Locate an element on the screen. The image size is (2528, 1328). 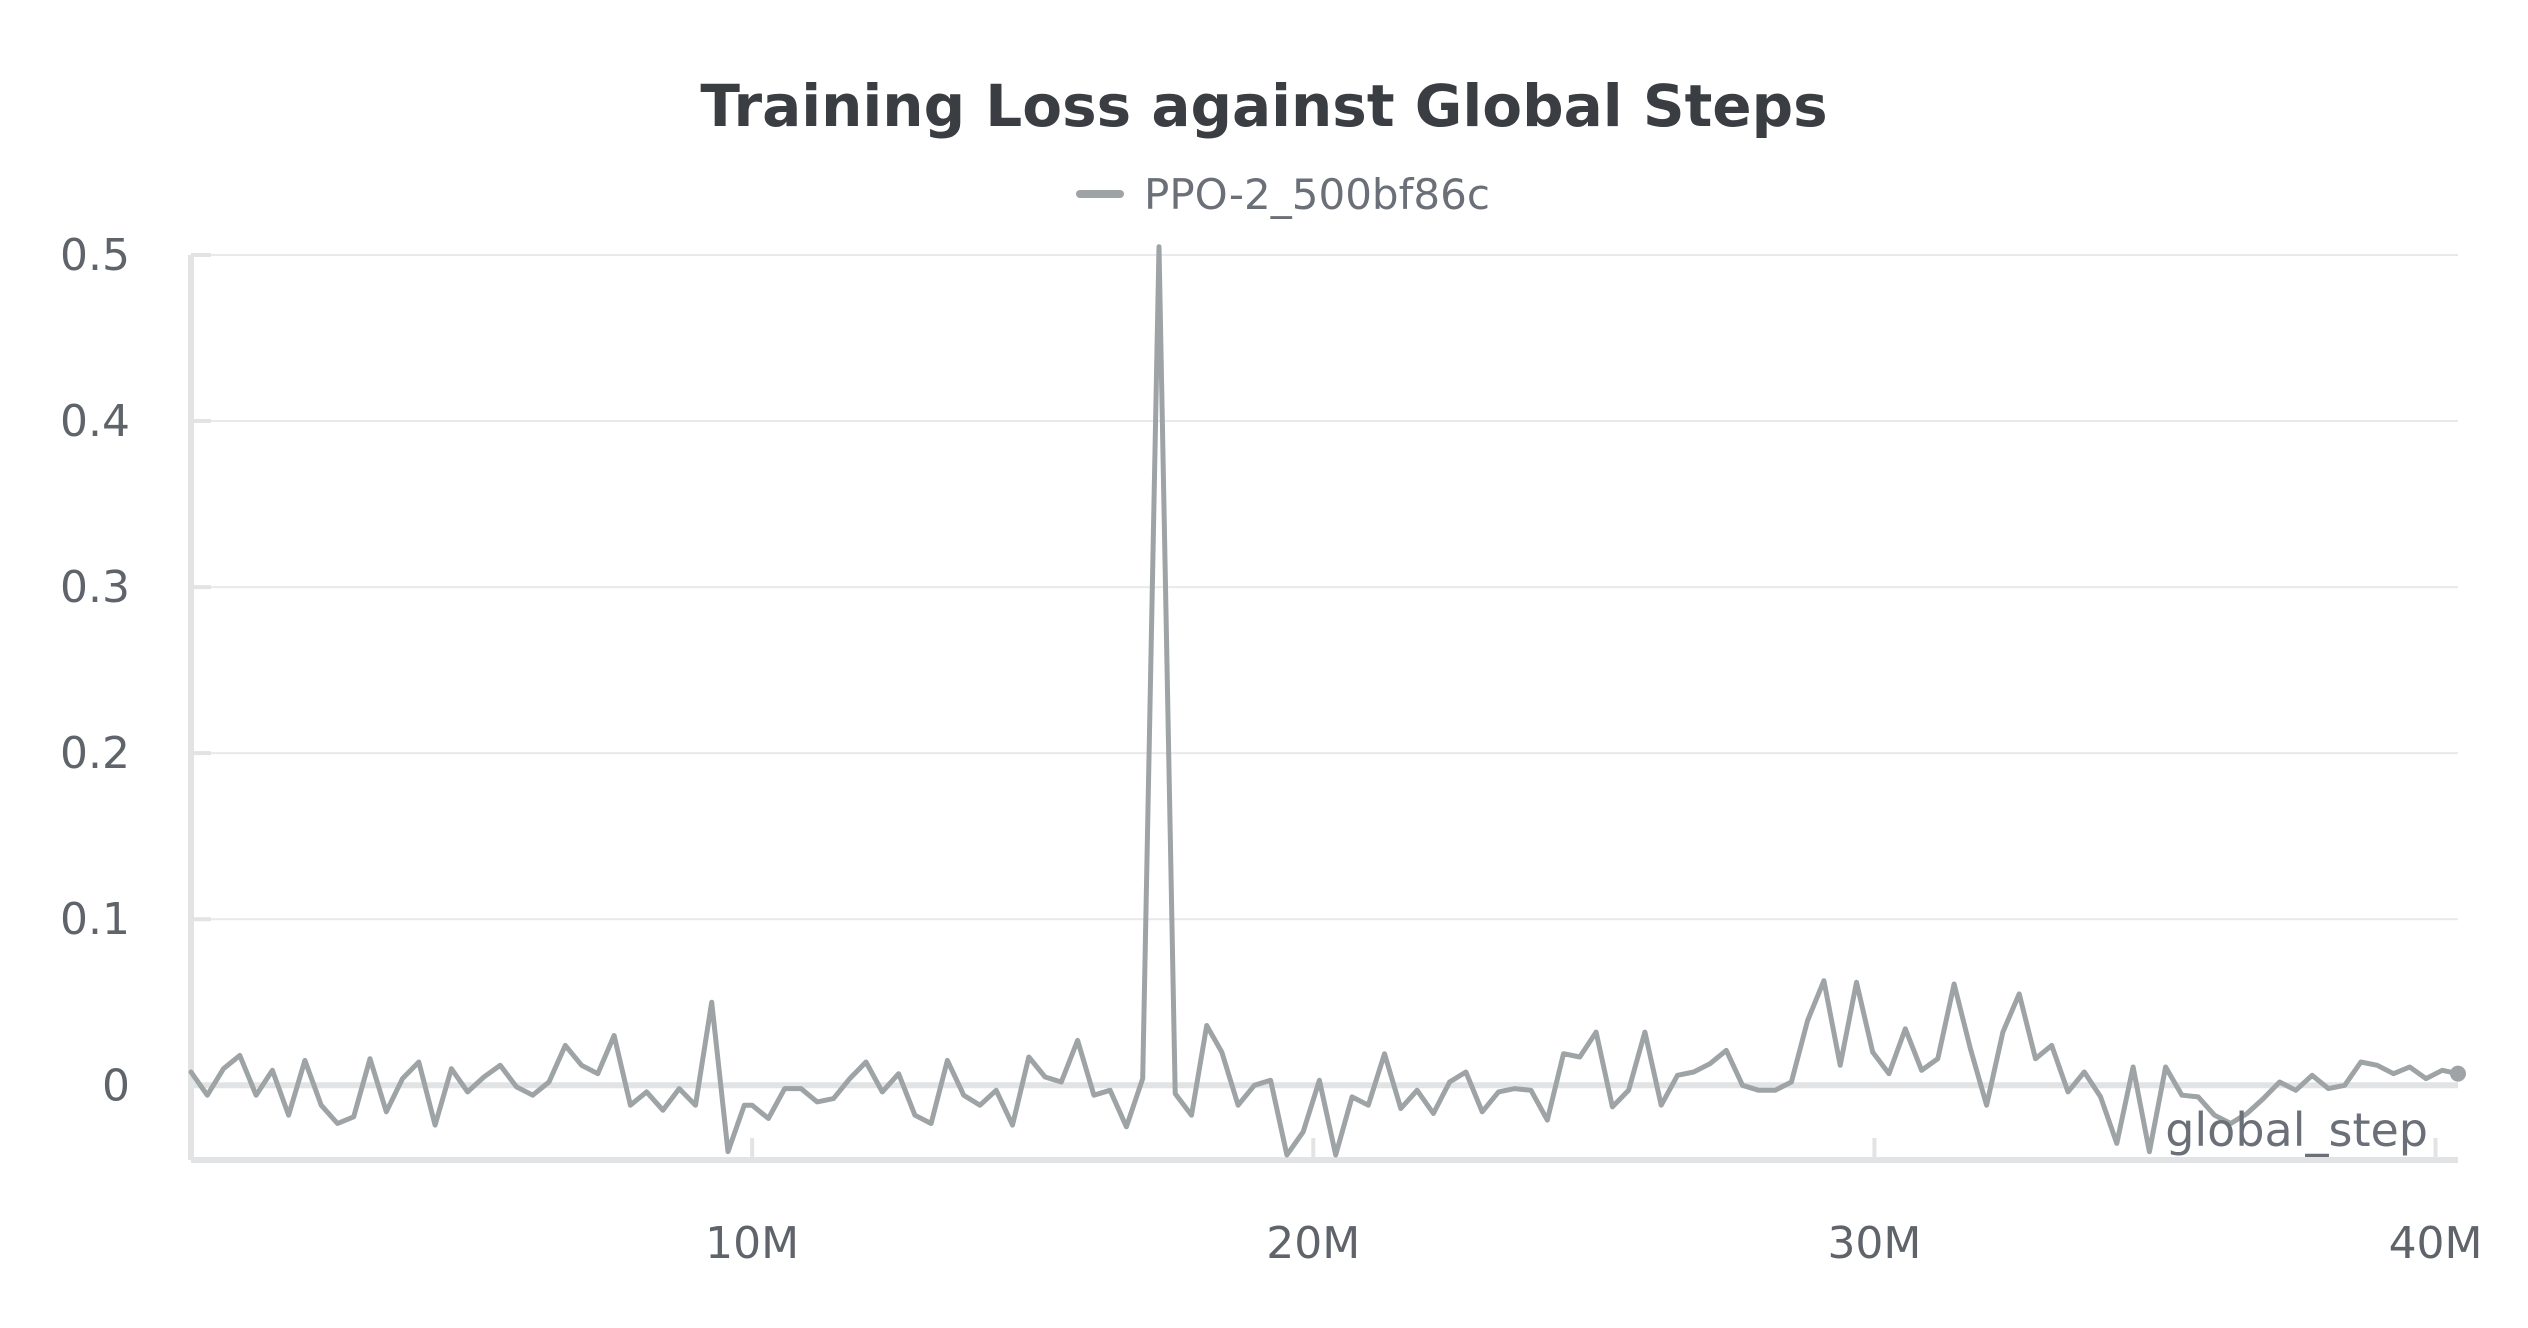
x-tick-label: 20M is located at coordinates (1313, 1243).